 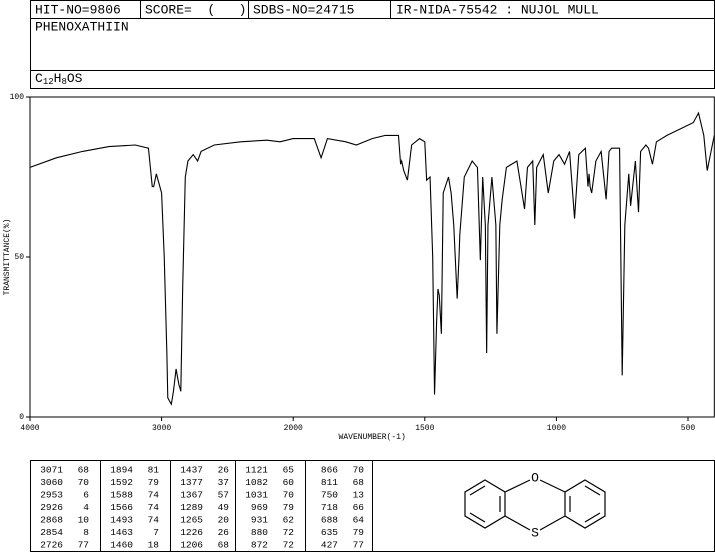 What do you see at coordinates (256, 470) in the screenshot?
I see `peak-wavenumber: 1121` at bounding box center [256, 470].